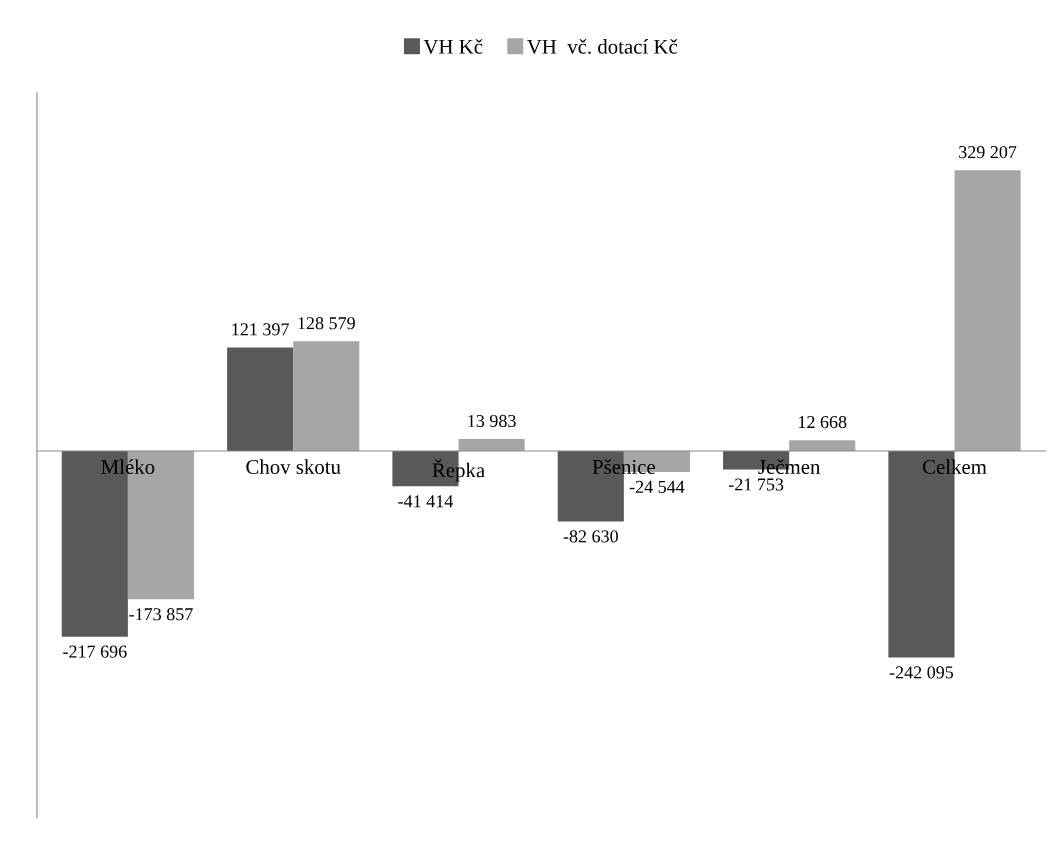 Image resolution: width=1056 pixels, height=843 pixels. What do you see at coordinates (602, 46) in the screenshot?
I see `legend-label: VH vč. dotací Kč` at bounding box center [602, 46].